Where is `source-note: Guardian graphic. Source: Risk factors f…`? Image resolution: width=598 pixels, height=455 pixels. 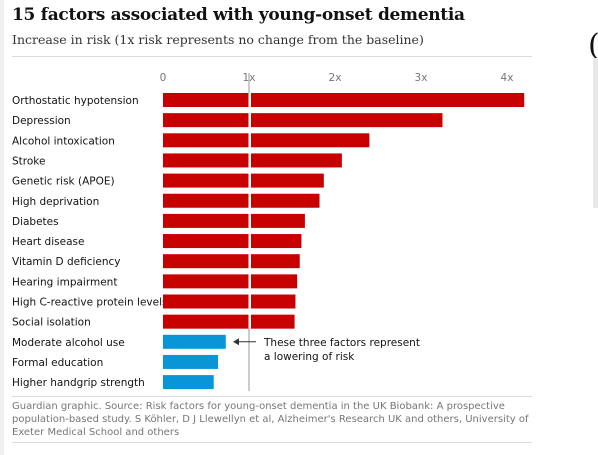 source-note: Guardian graphic. Source: Risk factors f… is located at coordinates (270, 419).